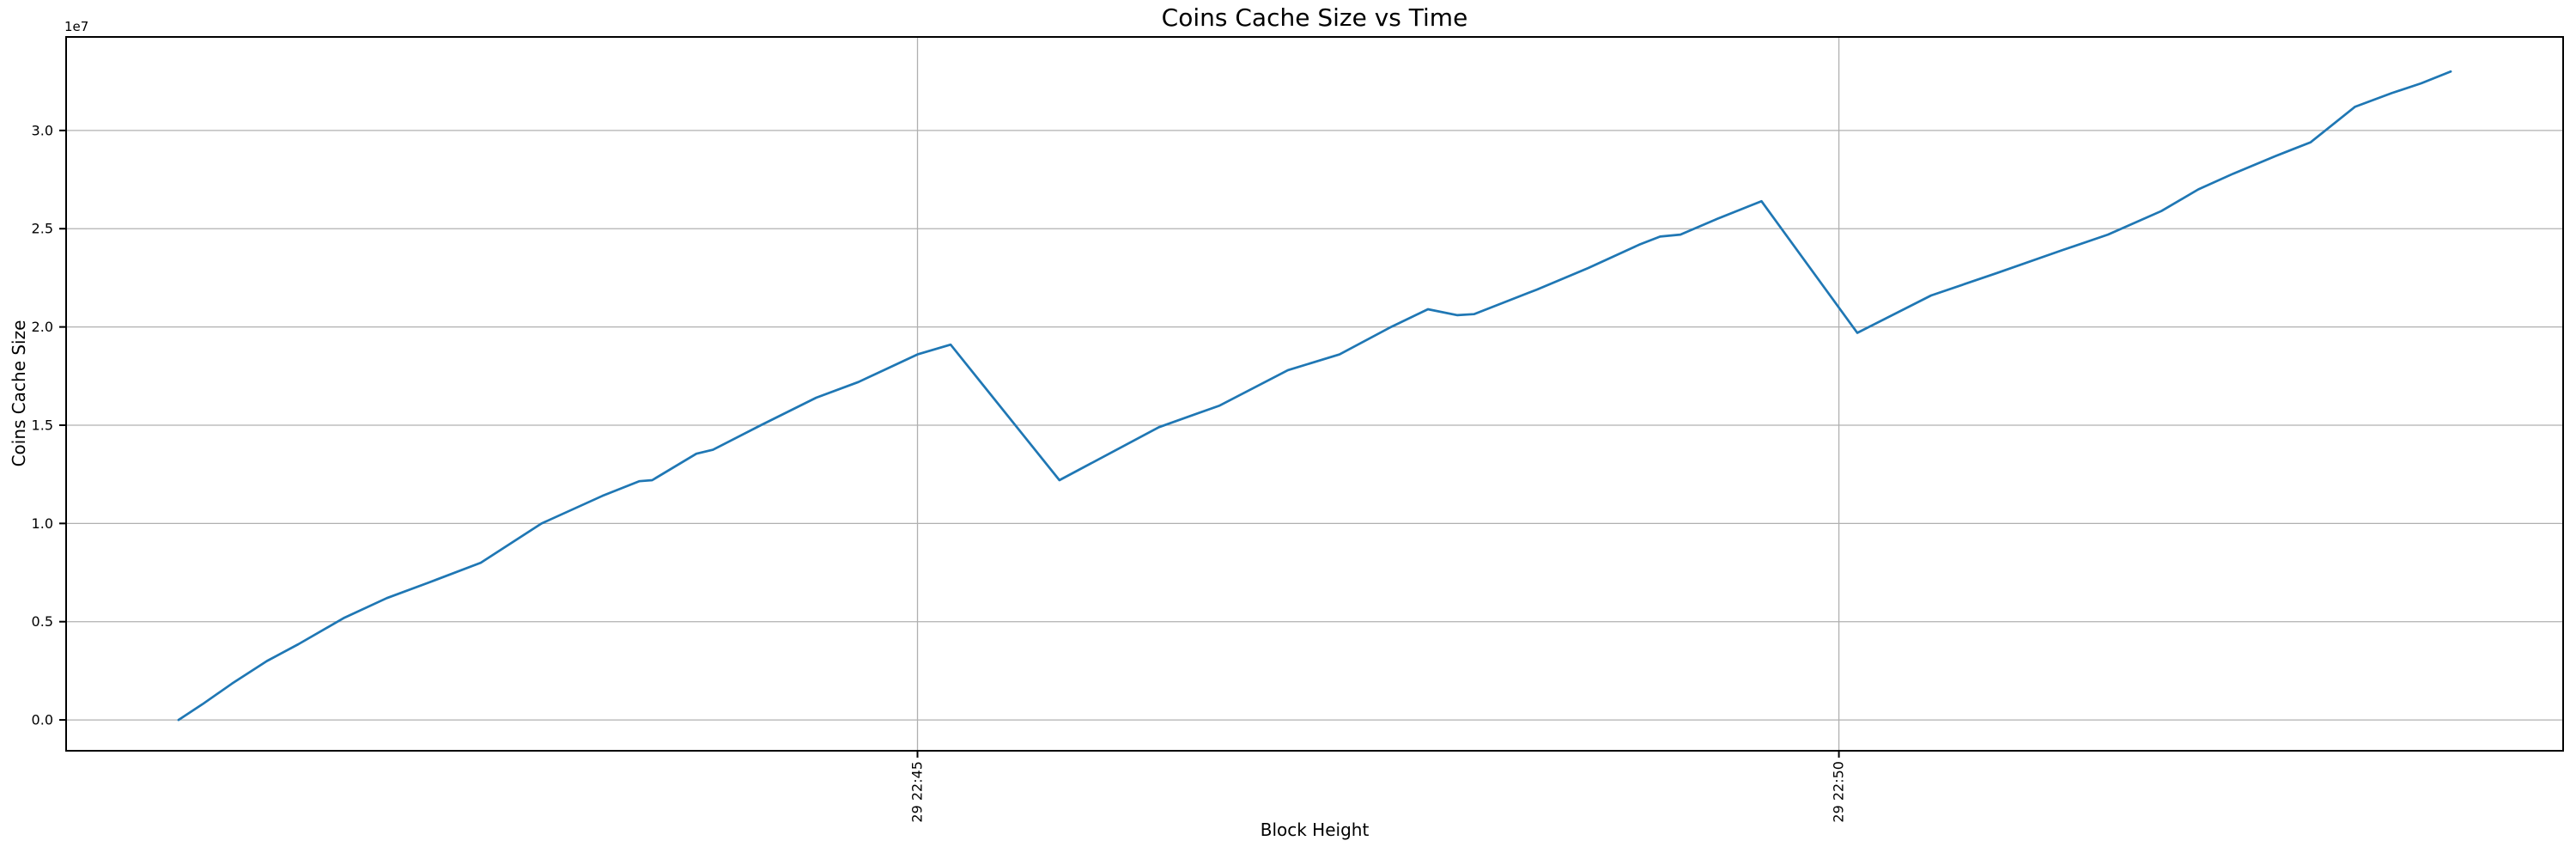  What do you see at coordinates (42, 130) in the screenshot?
I see `y-tick-label: 3.0` at bounding box center [42, 130].